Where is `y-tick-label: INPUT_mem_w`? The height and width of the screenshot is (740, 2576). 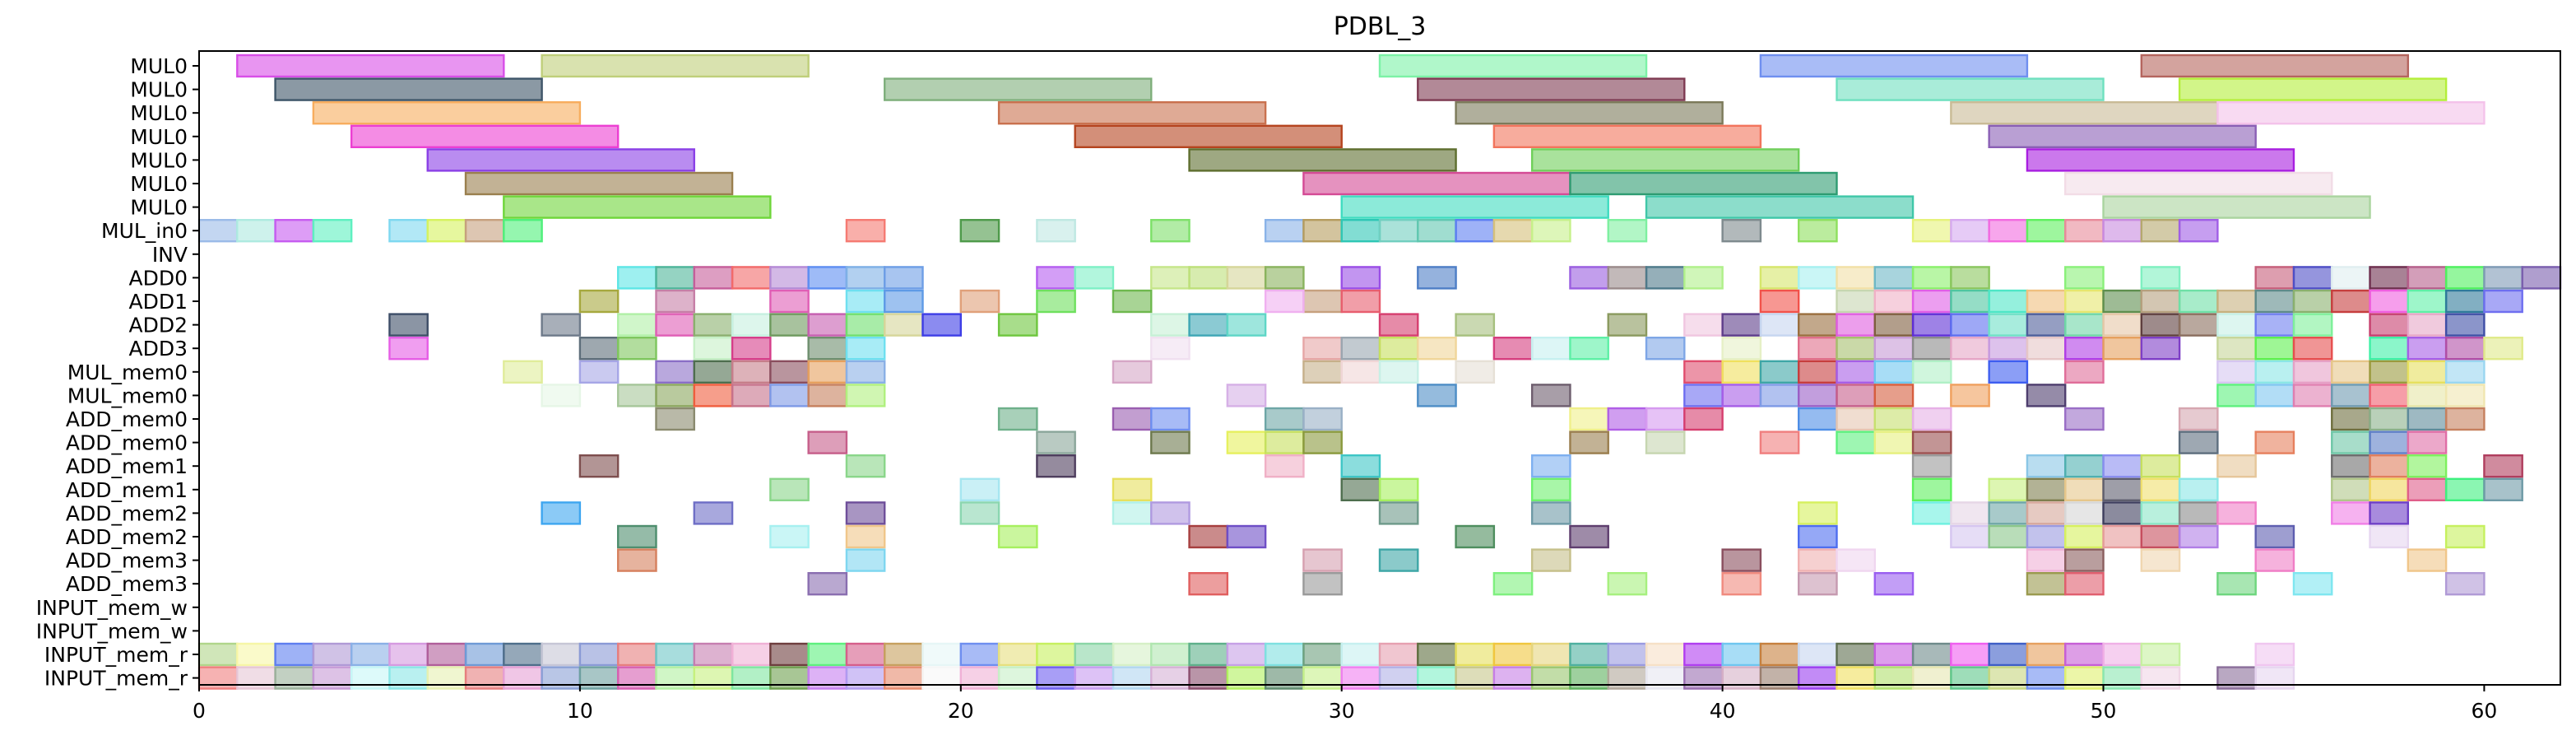
y-tick-label: INPUT_mem_w is located at coordinates (112, 631).